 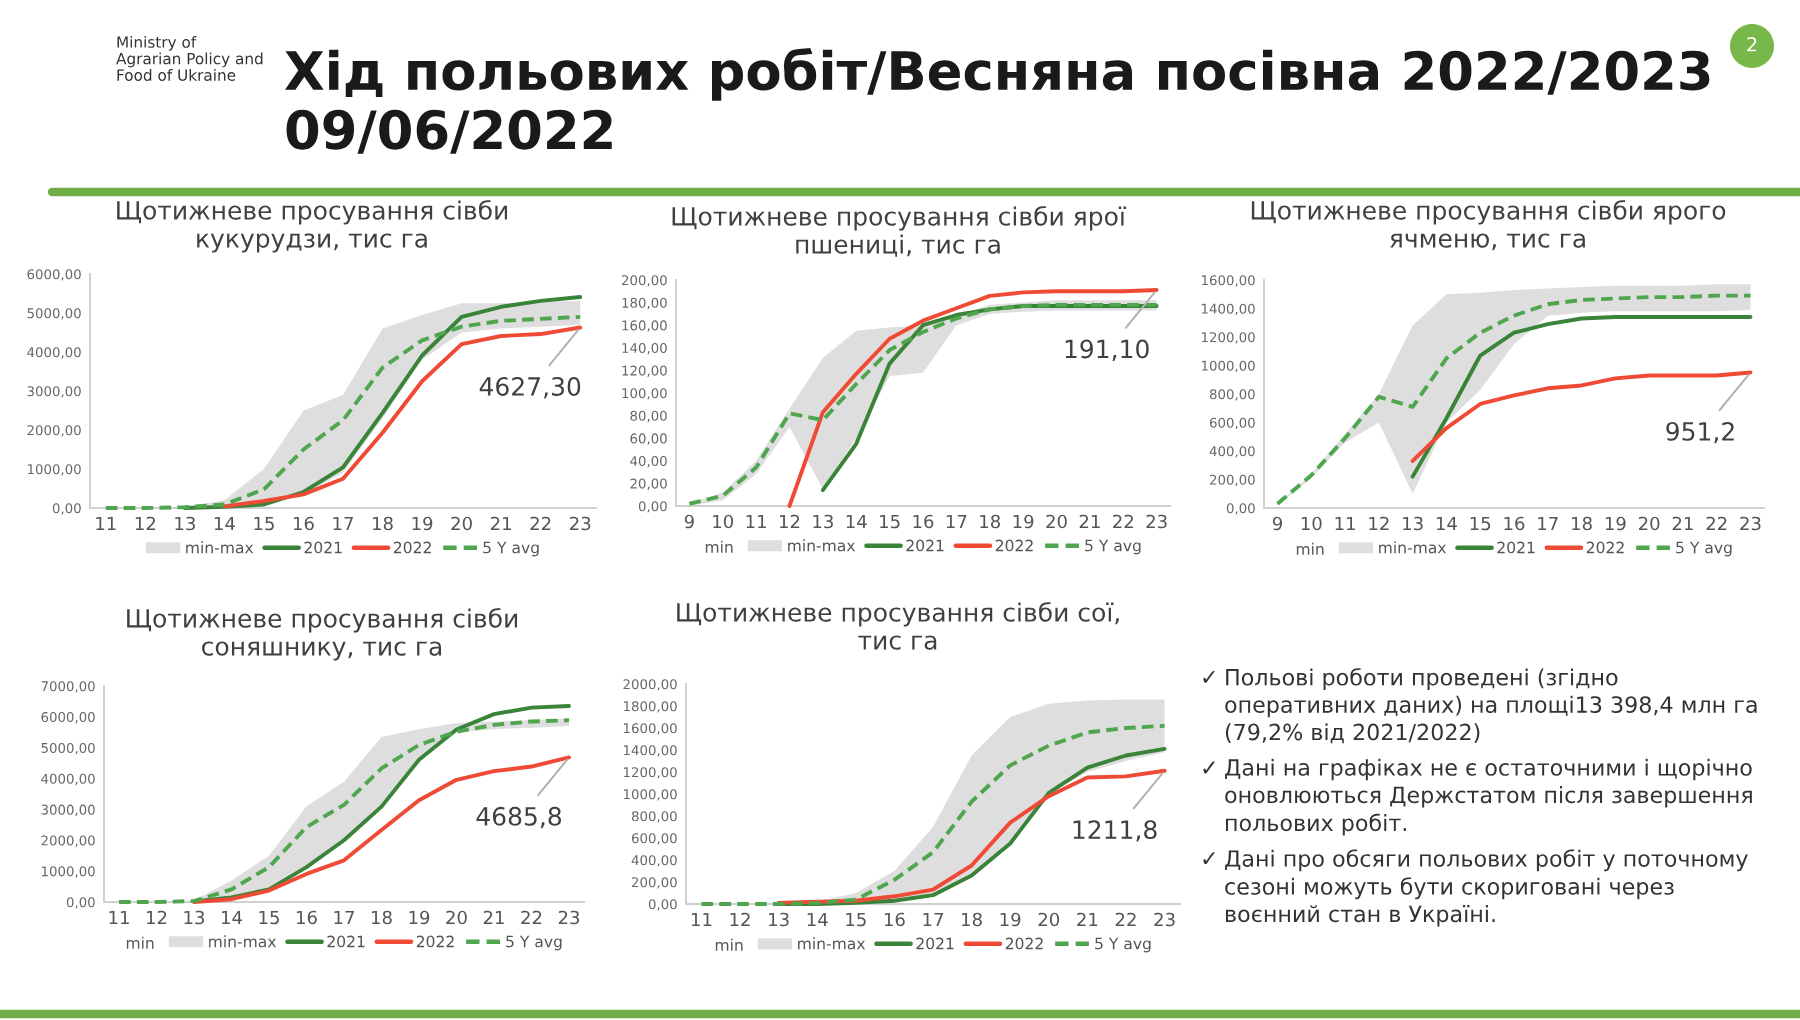 I want to click on chart-title: Щотижневе просування сівби соняшнику, тис га, so click(x=322, y=634).